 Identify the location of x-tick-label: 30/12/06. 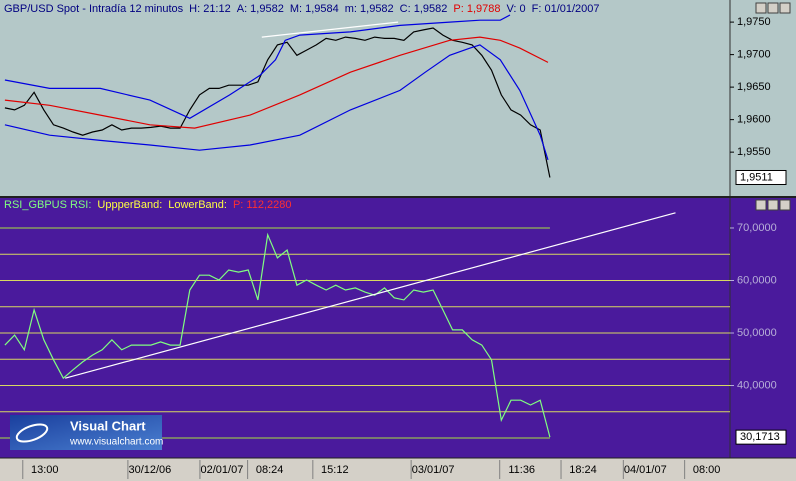
(149, 470).